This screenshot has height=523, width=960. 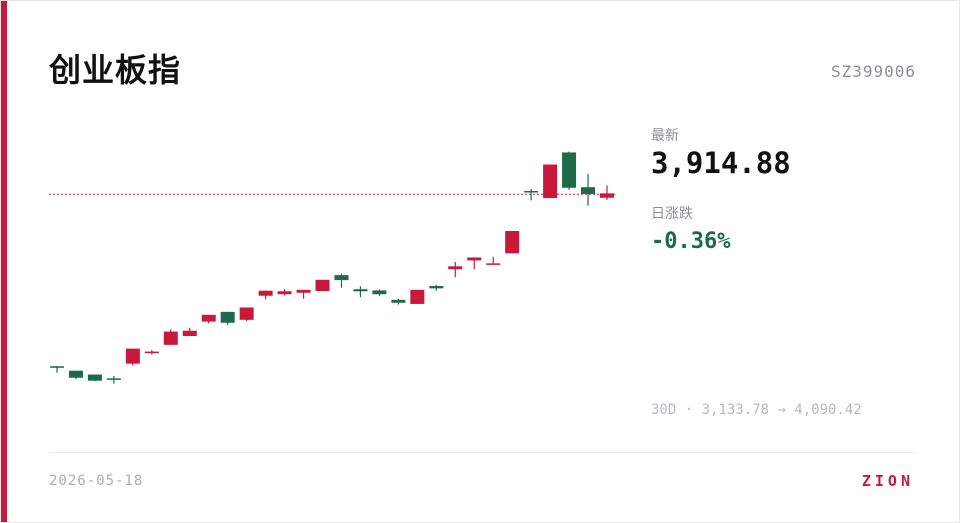 What do you see at coordinates (96, 481) in the screenshot?
I see `date-stamp: 2026-05-18` at bounding box center [96, 481].